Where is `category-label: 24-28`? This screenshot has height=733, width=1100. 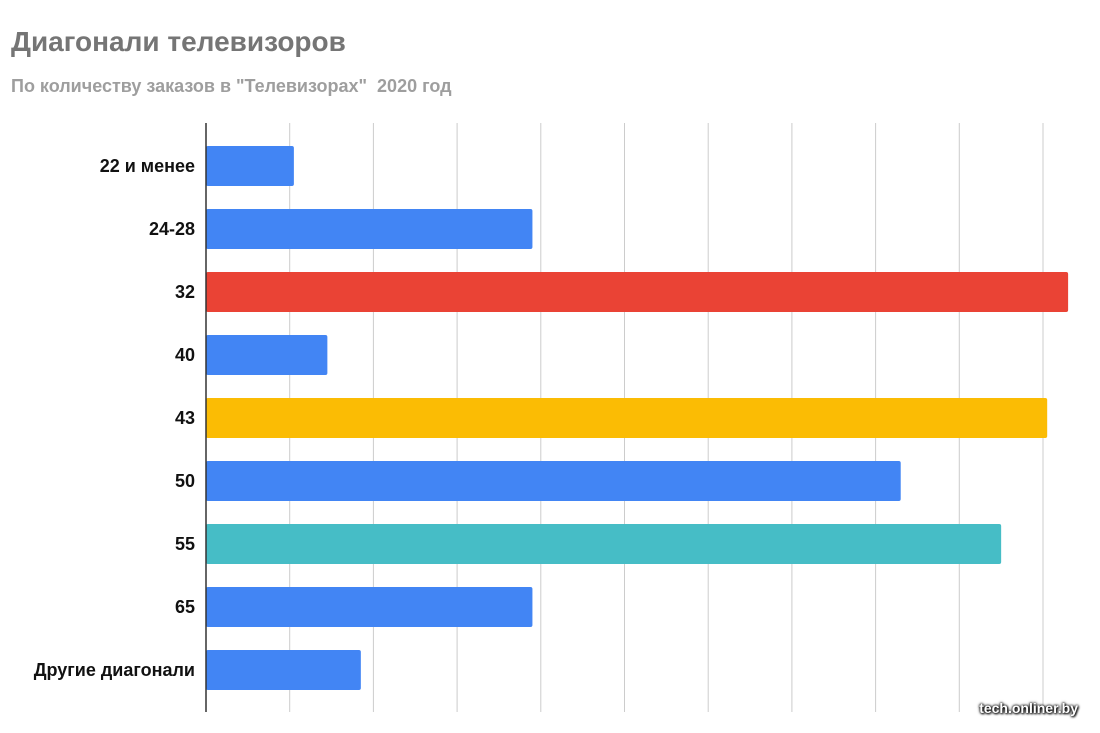
category-label: 24-28 is located at coordinates (172, 229).